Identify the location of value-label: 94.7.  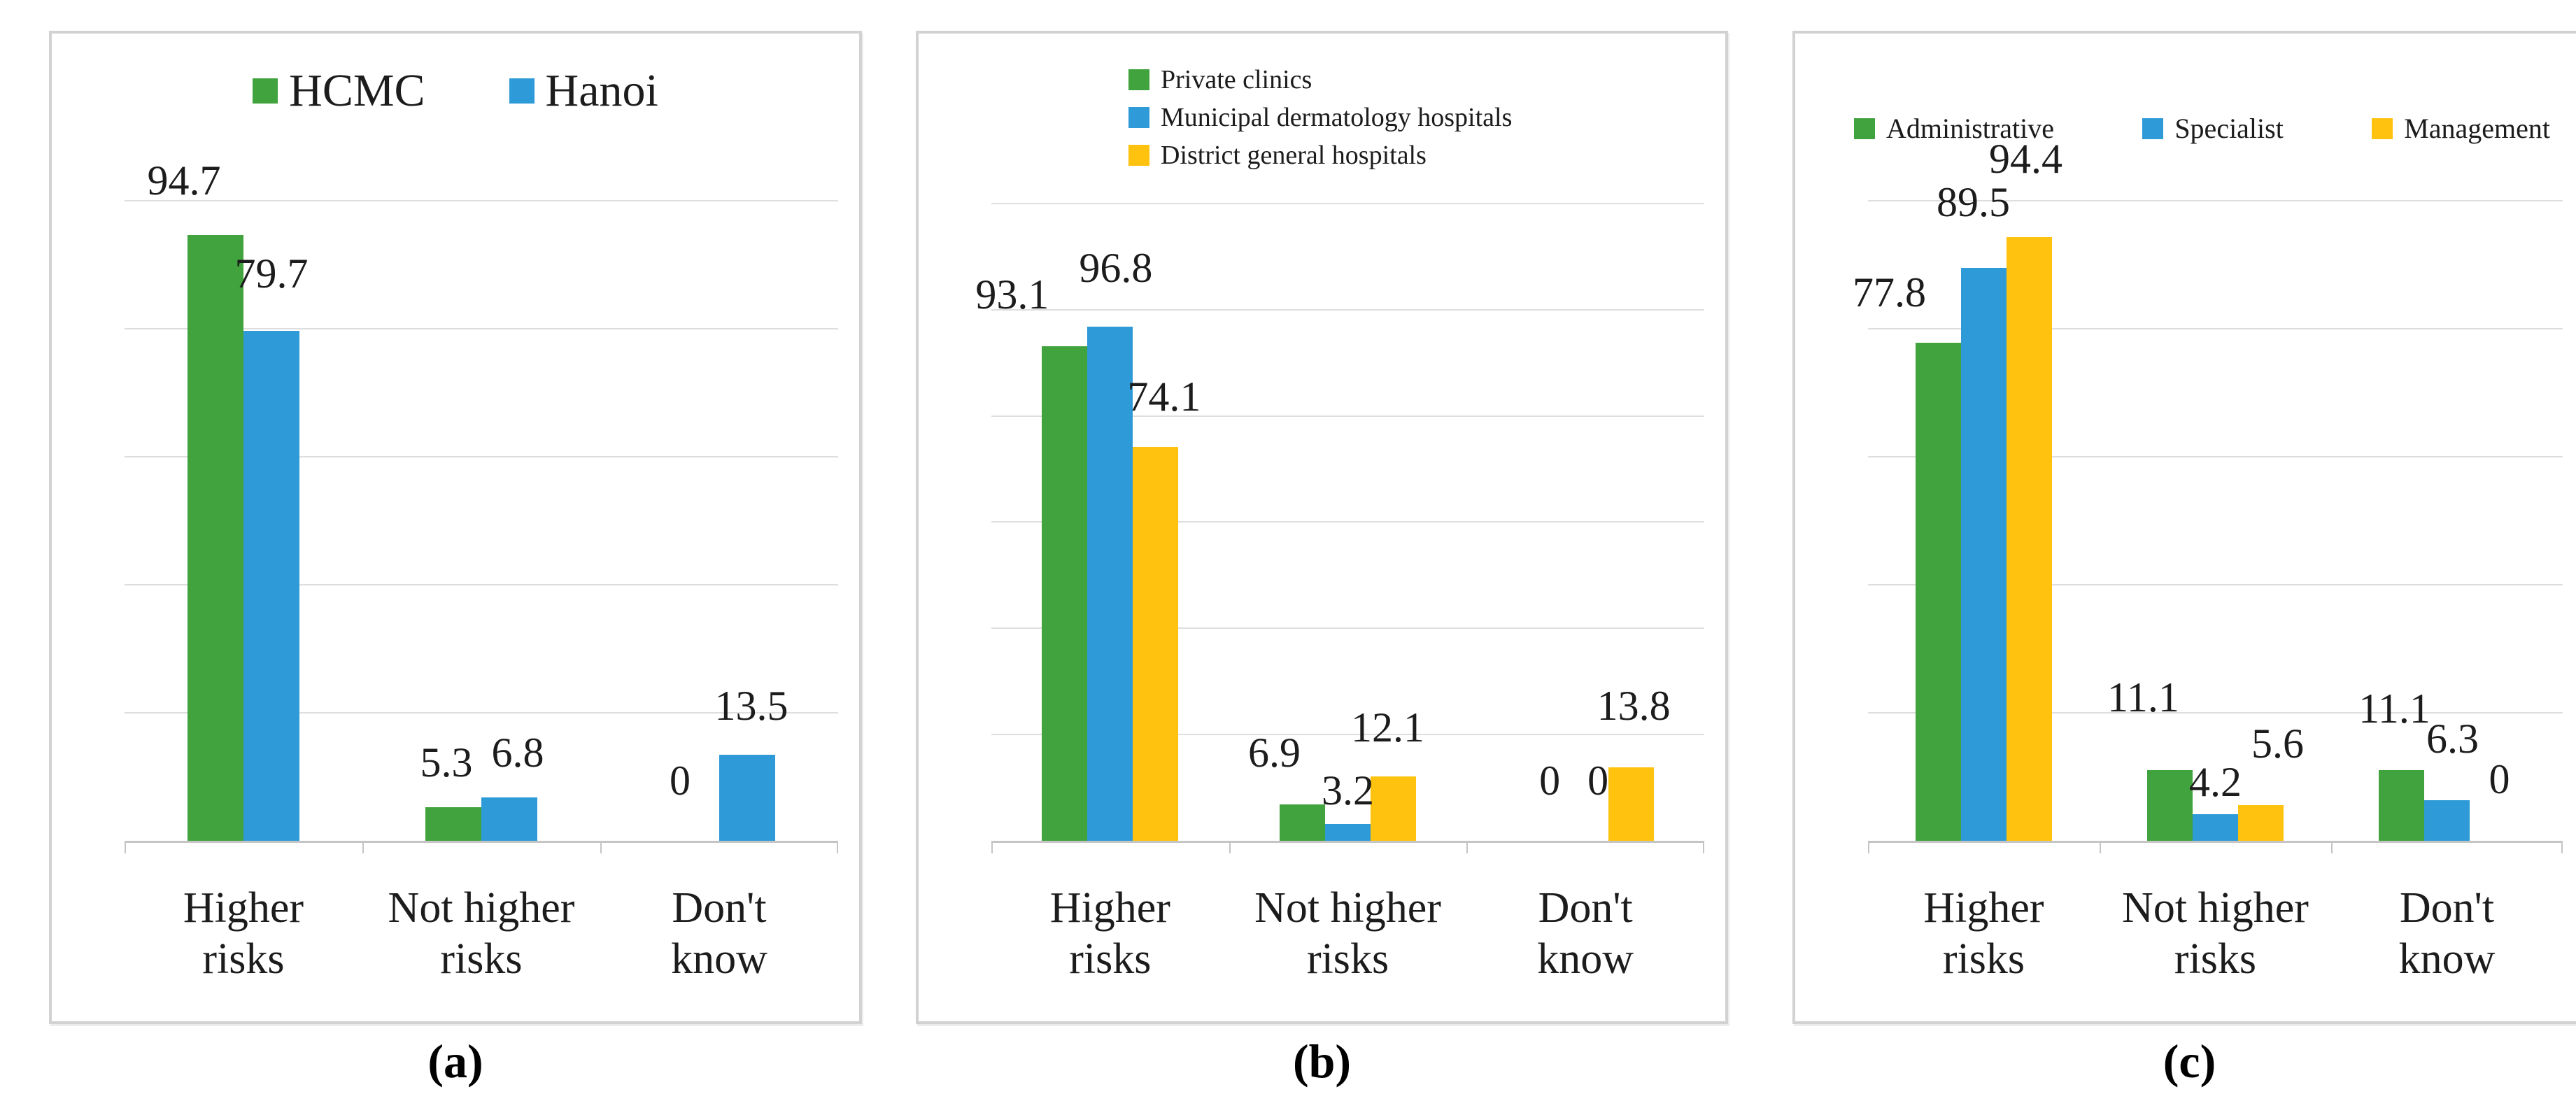
(184, 180).